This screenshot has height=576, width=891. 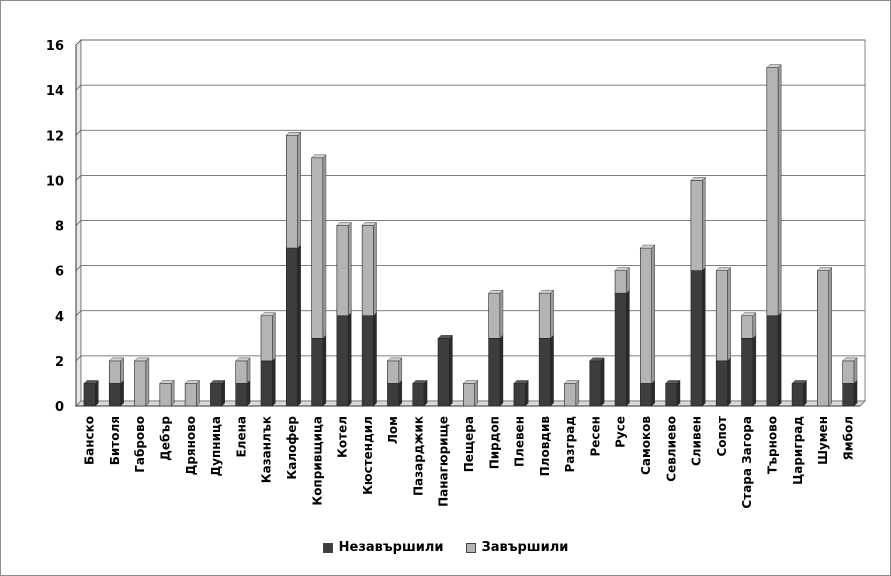 What do you see at coordinates (747, 462) in the screenshot?
I see `x-tick-label: Стара Загора` at bounding box center [747, 462].